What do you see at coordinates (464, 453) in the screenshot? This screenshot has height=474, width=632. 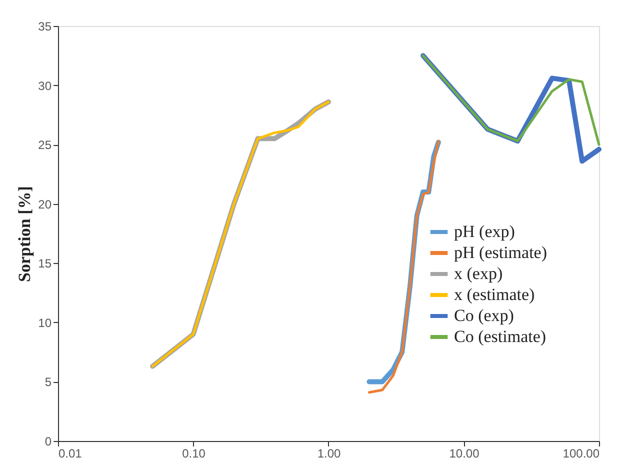 I see `x-tick-label: 10.00` at bounding box center [464, 453].